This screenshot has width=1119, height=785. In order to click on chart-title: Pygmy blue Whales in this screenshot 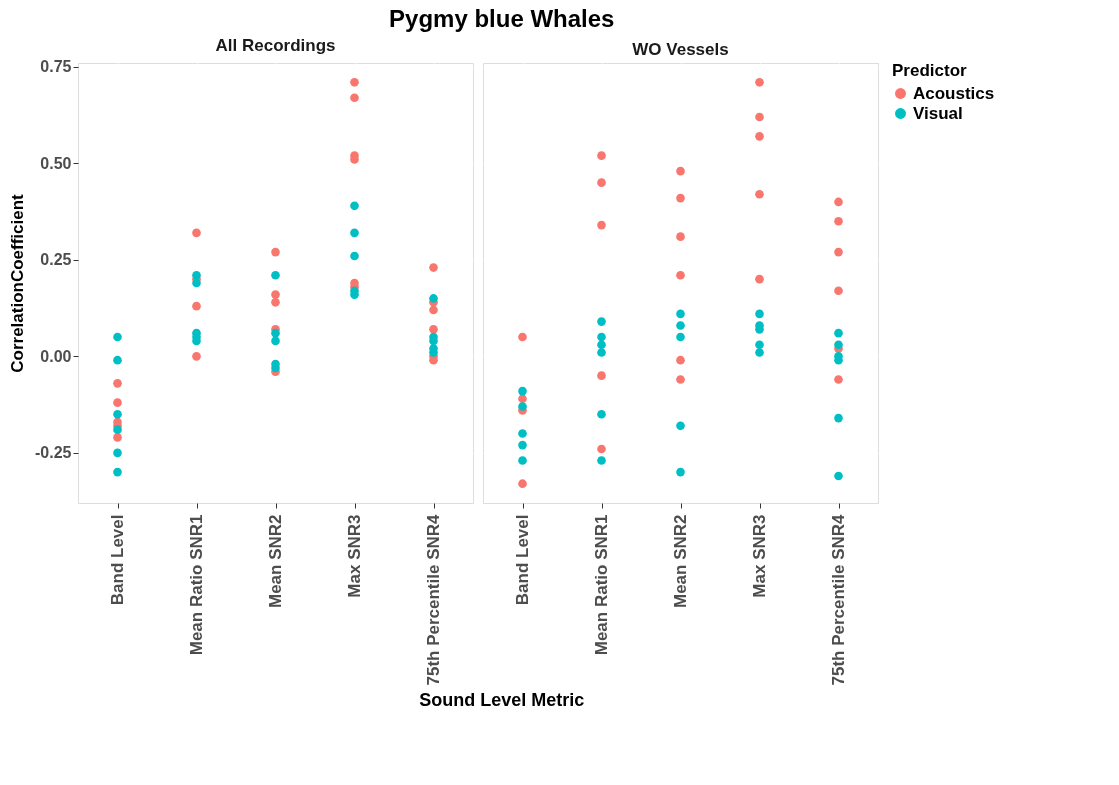, I will do `click(502, 19)`.